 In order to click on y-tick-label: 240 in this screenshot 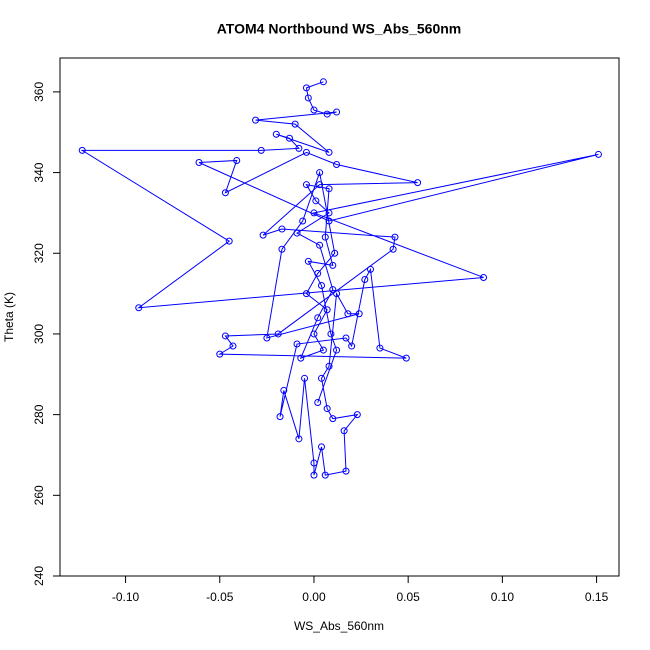, I will do `click(39, 576)`.